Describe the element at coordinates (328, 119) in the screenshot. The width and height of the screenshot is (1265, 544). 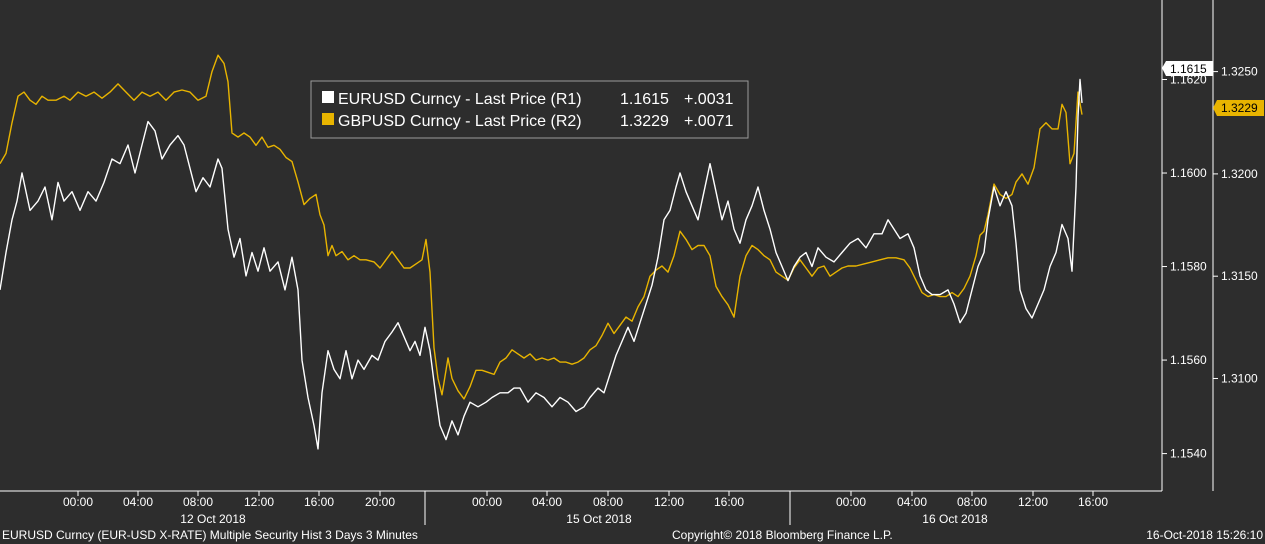
I see `legend-swatch-gbpusd` at that location.